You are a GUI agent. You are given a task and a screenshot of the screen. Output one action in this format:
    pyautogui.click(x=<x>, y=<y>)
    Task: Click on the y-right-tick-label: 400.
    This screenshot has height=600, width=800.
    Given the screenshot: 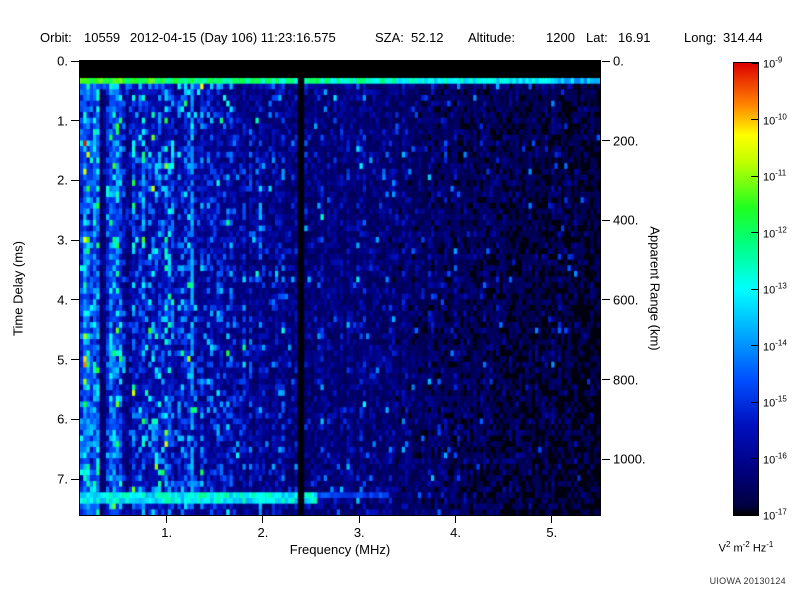 What is the action you would take?
    pyautogui.click(x=626, y=220)
    